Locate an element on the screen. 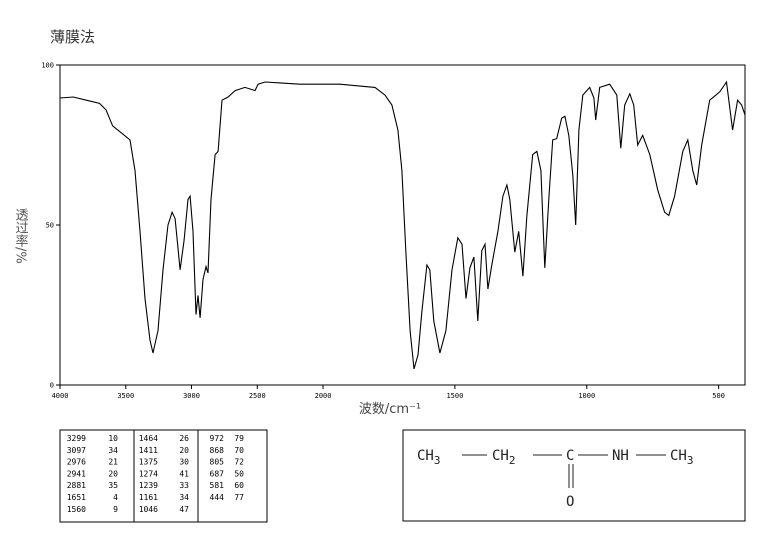  table-cell: 60 is located at coordinates (239, 485).